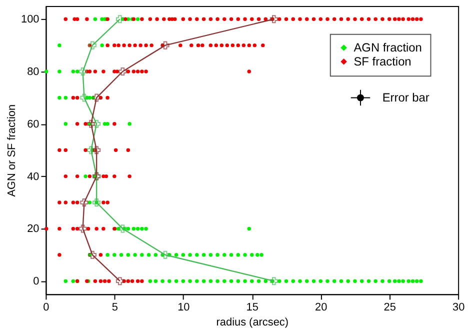 Image resolution: width=470 pixels, height=333 pixels. What do you see at coordinates (388, 47) in the screenshot?
I see `legend-label: AGN fraction` at bounding box center [388, 47].